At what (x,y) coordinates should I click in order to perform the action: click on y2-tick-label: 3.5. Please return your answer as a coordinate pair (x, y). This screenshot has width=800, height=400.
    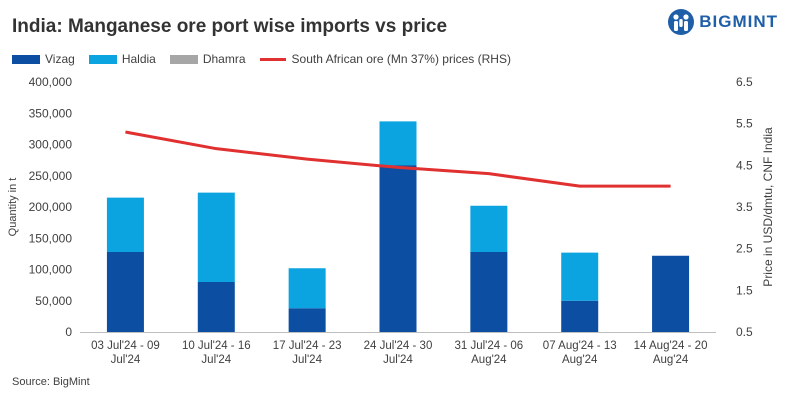
    Looking at the image, I should click on (744, 207).